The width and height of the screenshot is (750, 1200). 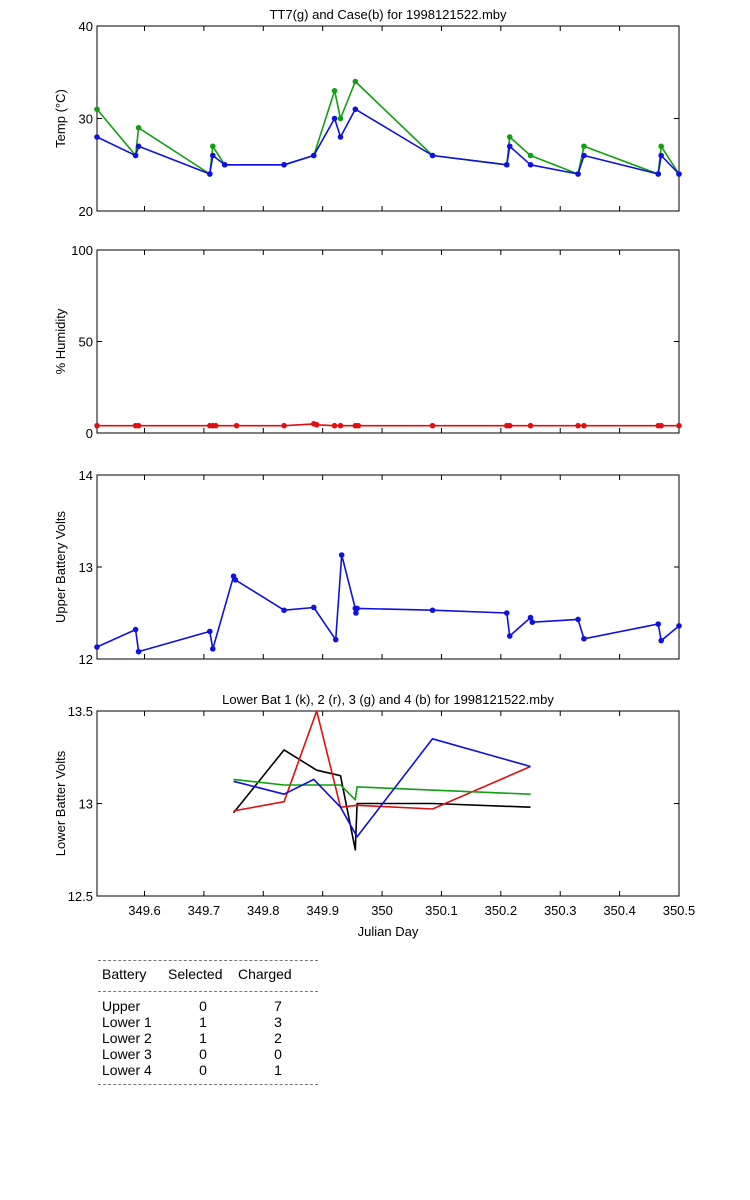 I want to click on y-tick-label: 100, so click(x=82, y=250).